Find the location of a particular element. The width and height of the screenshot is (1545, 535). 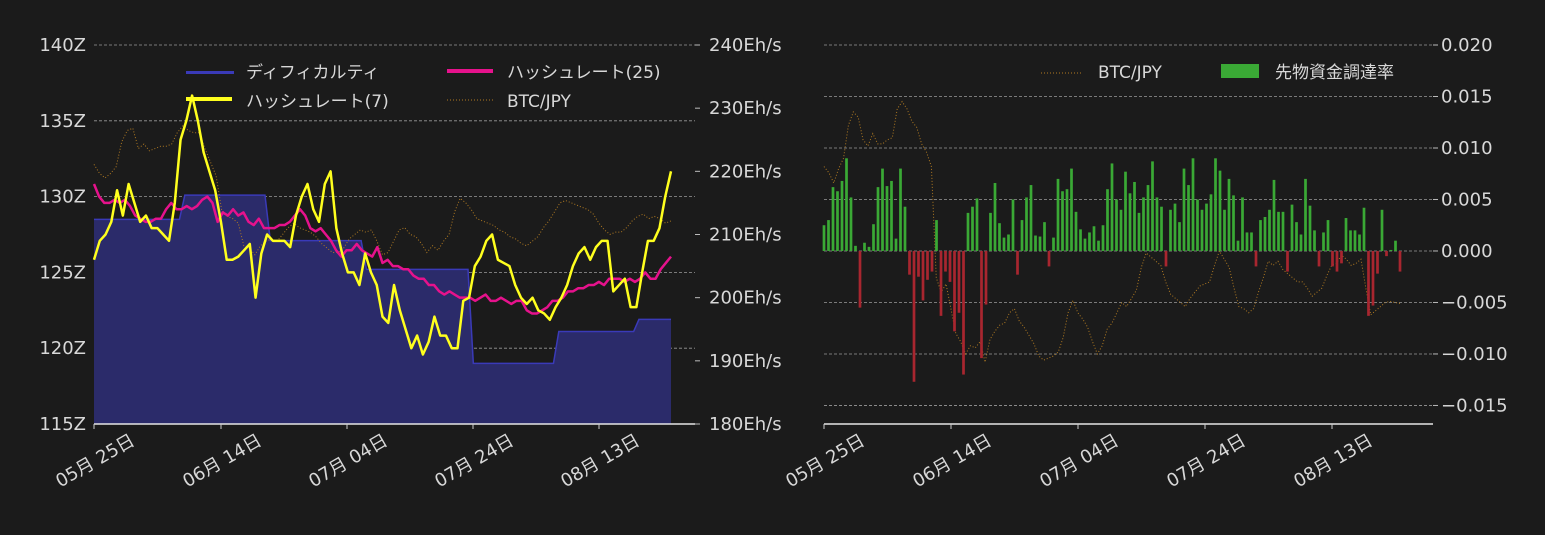

right-x-tick-label: 08月 13日 is located at coordinates (1333, 461).